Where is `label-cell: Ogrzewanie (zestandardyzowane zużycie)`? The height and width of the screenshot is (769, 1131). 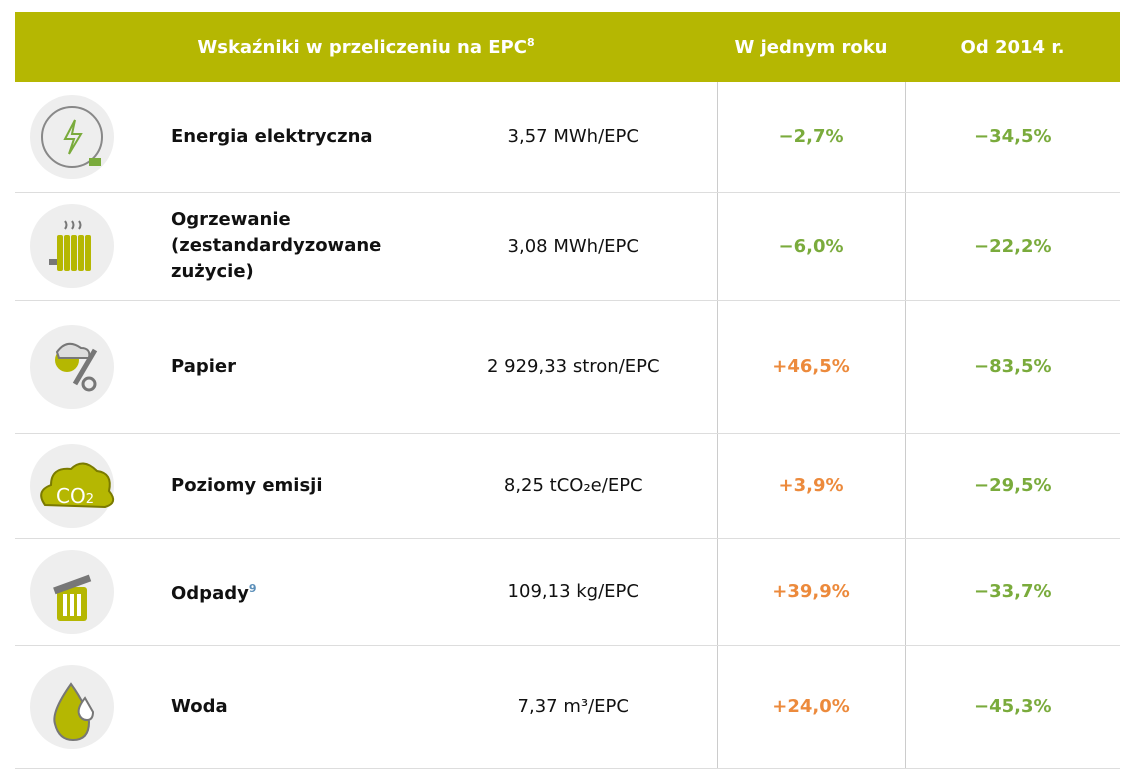 label-cell: Ogrzewanie (zestandardyzowane zużycie) is located at coordinates (297, 246).